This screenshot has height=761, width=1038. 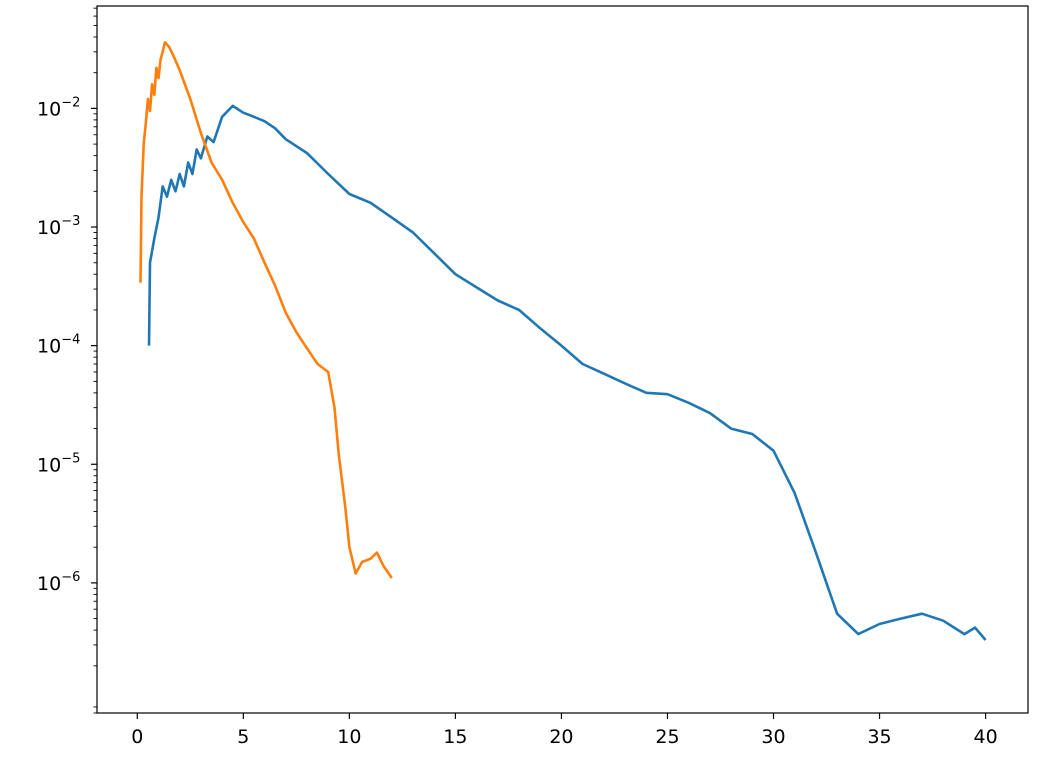 I want to click on y-tick-label: 10⁻⁶, so click(x=58, y=582).